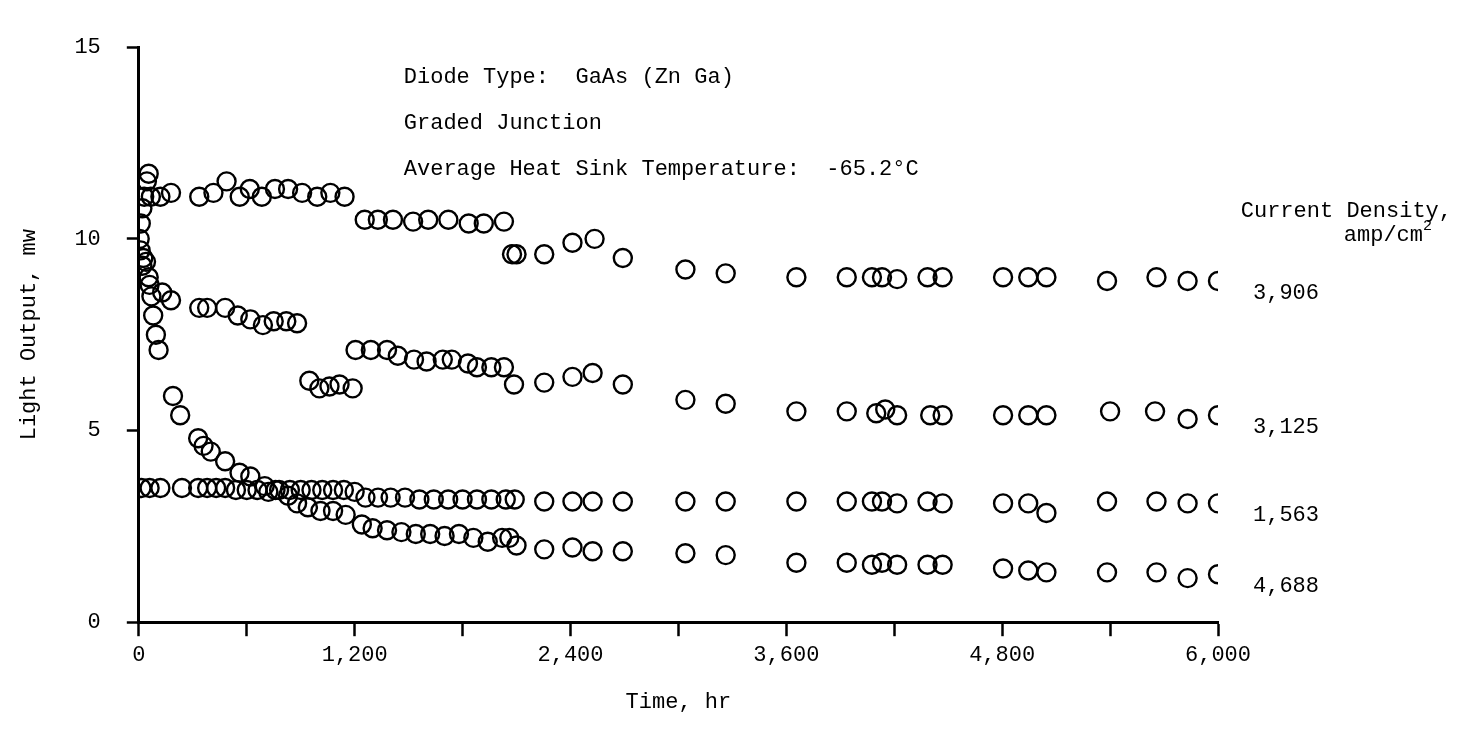 Image resolution: width=1470 pixels, height=735 pixels. Describe the element at coordinates (568, 78) in the screenshot. I see `annotation: Diode Type: GaAs (Zn Ga)` at that location.